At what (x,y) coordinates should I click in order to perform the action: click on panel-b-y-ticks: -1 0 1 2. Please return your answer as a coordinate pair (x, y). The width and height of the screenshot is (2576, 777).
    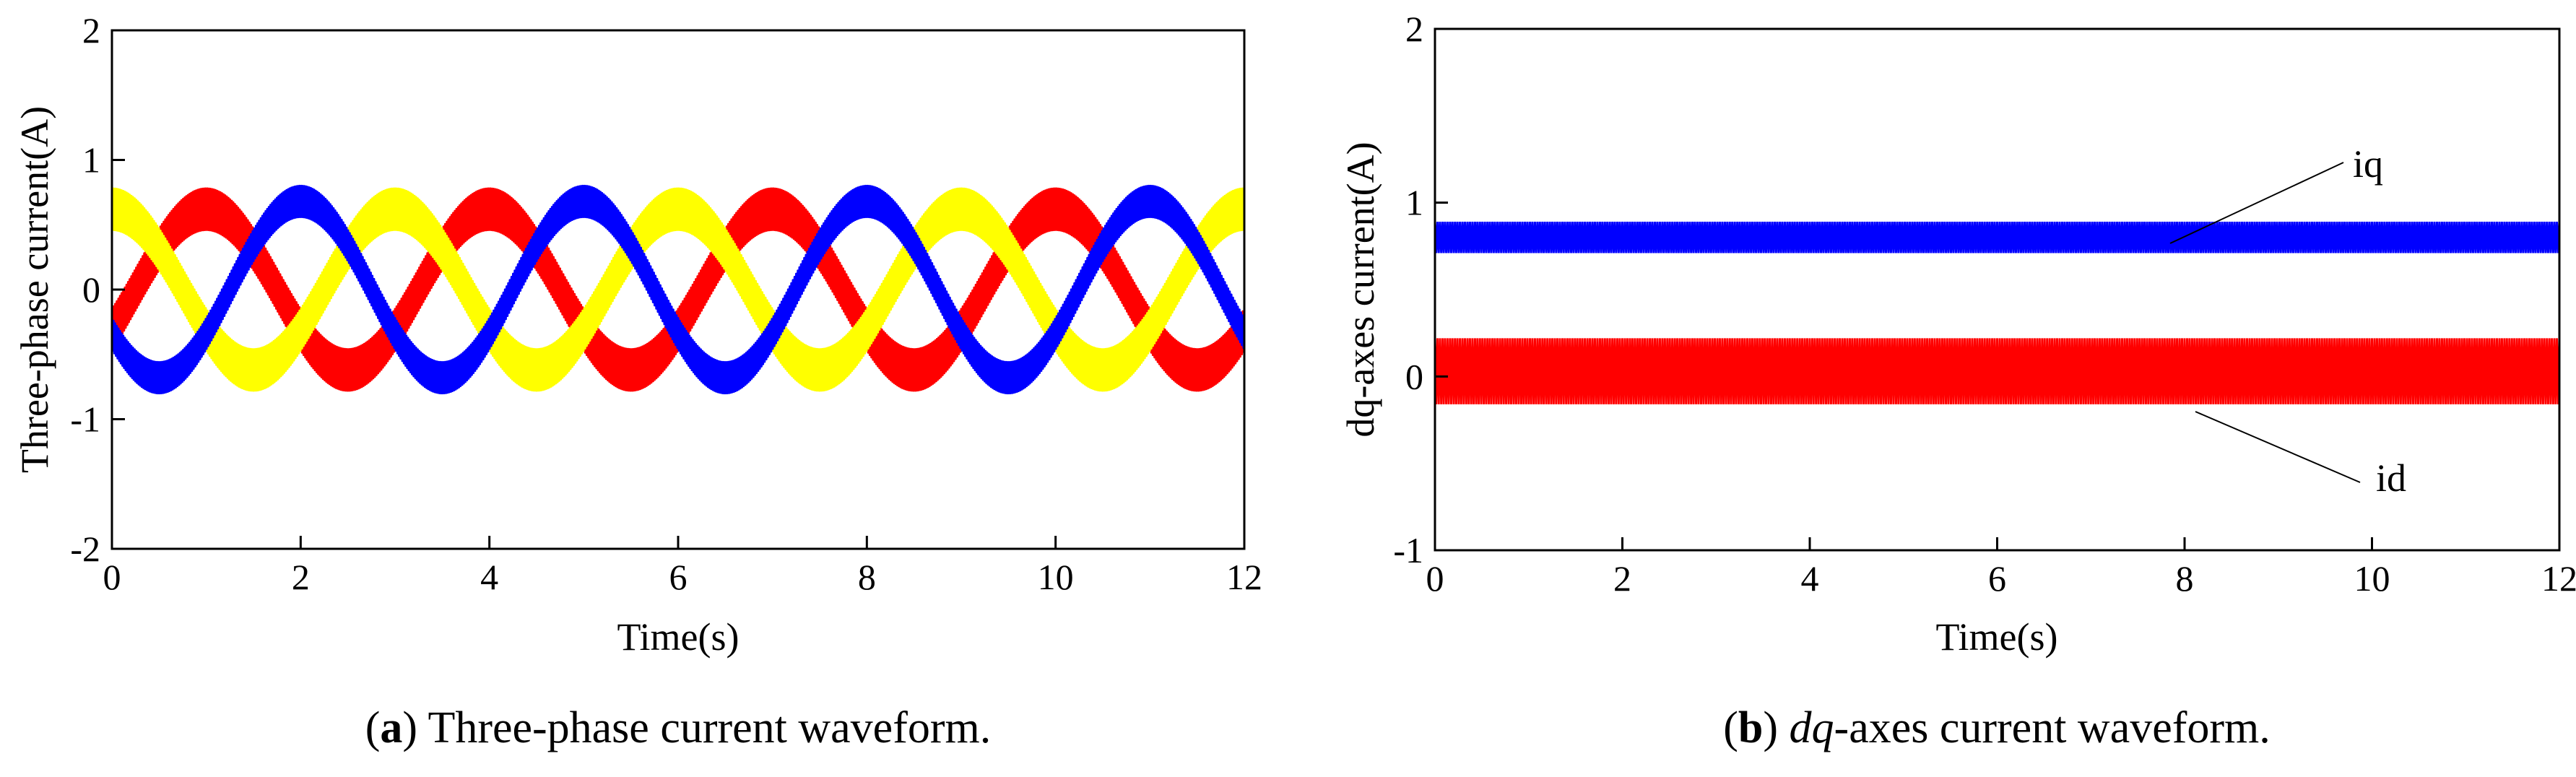
    Looking at the image, I should click on (1420, 289).